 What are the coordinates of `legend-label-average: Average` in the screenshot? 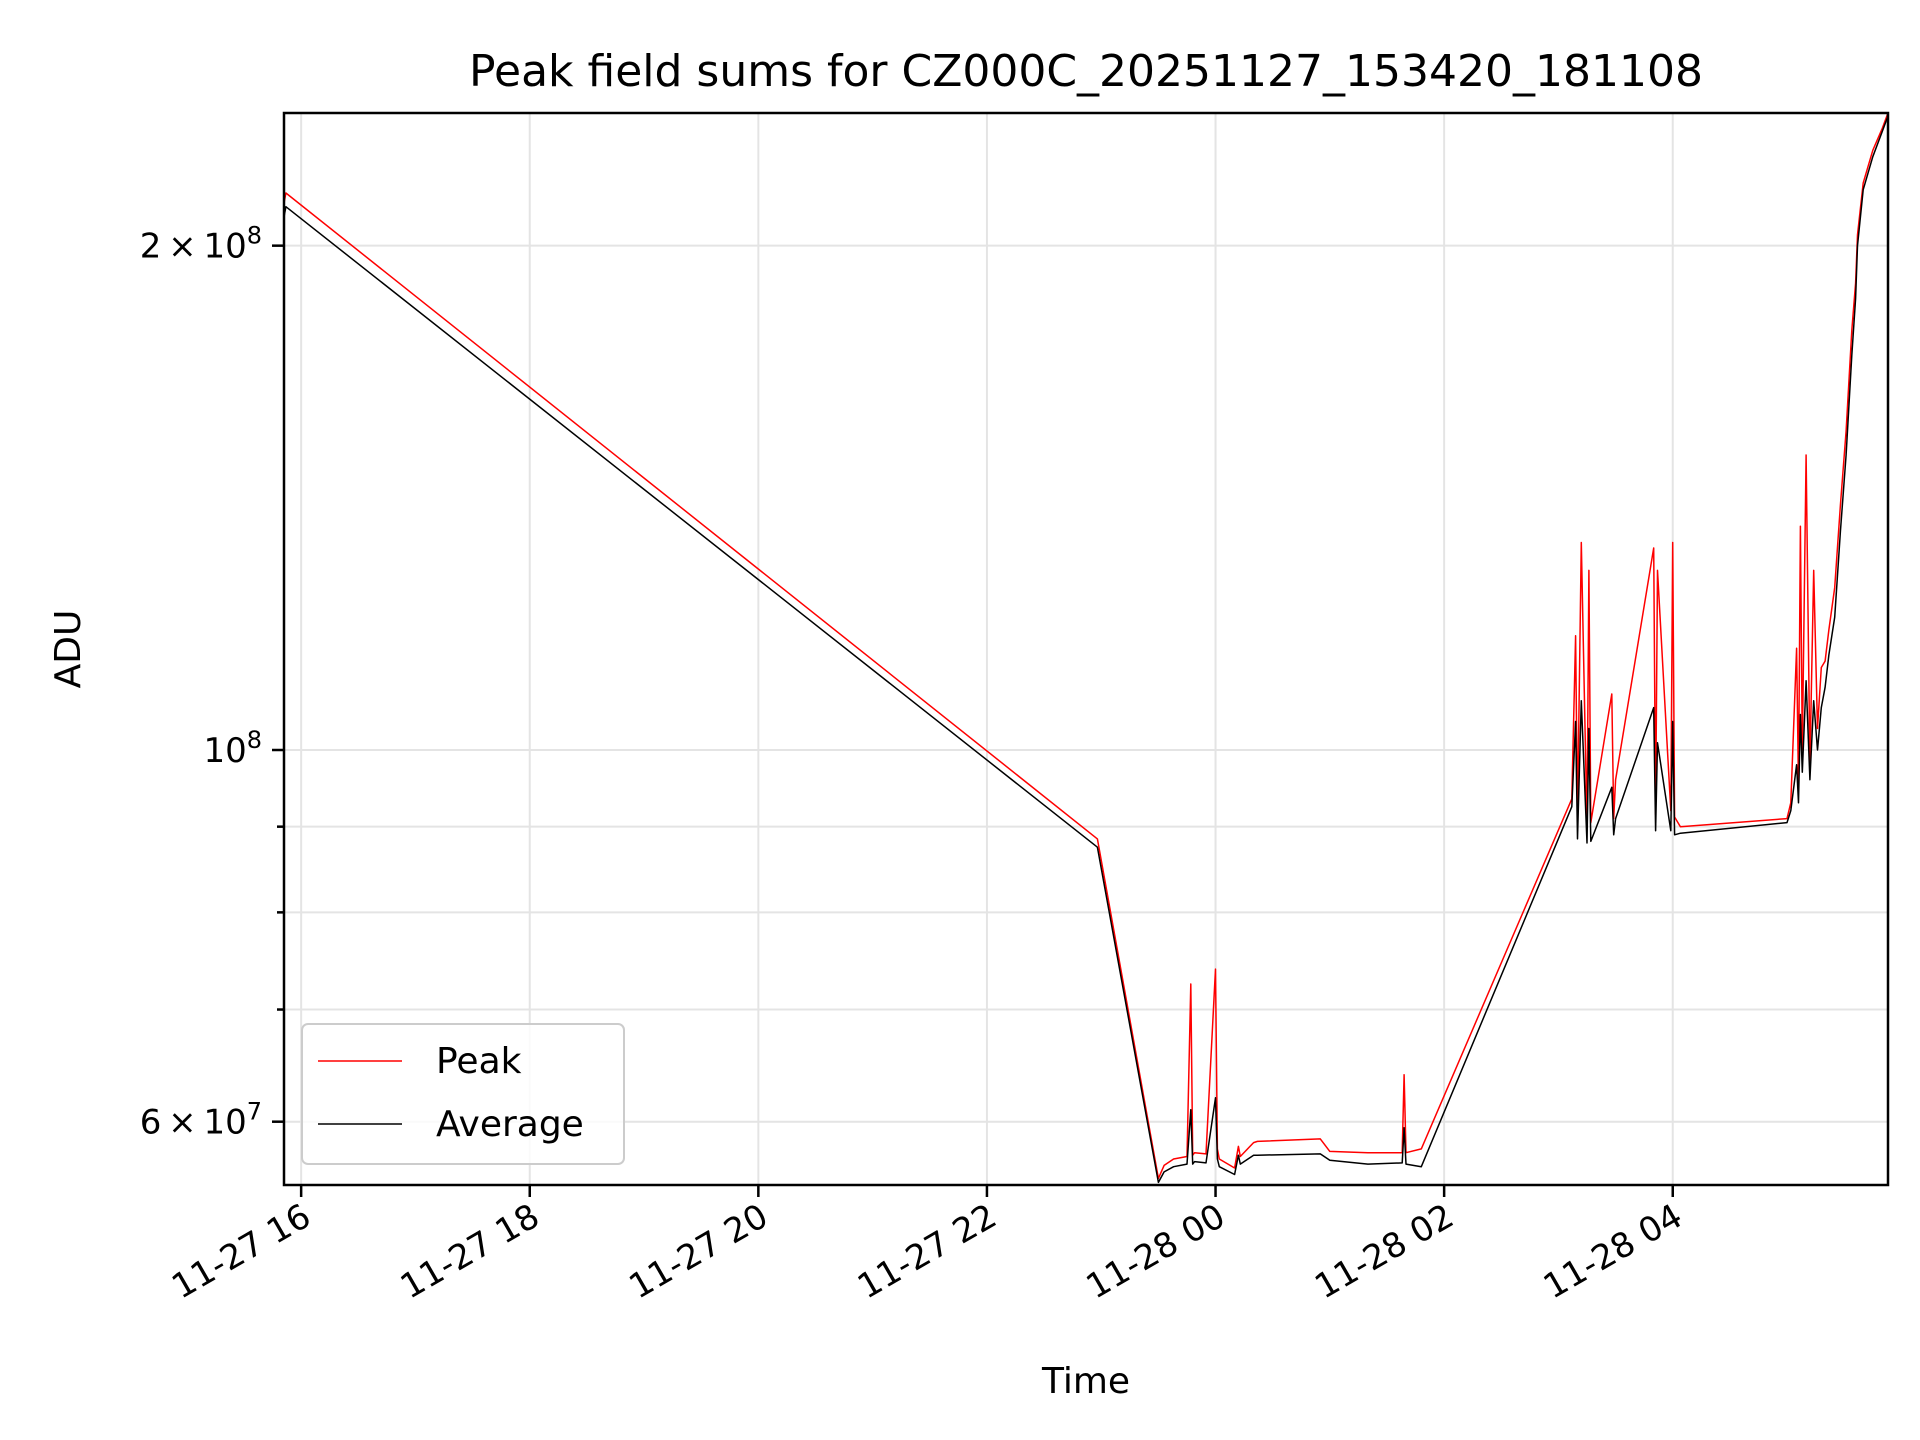 It's located at (510, 1124).